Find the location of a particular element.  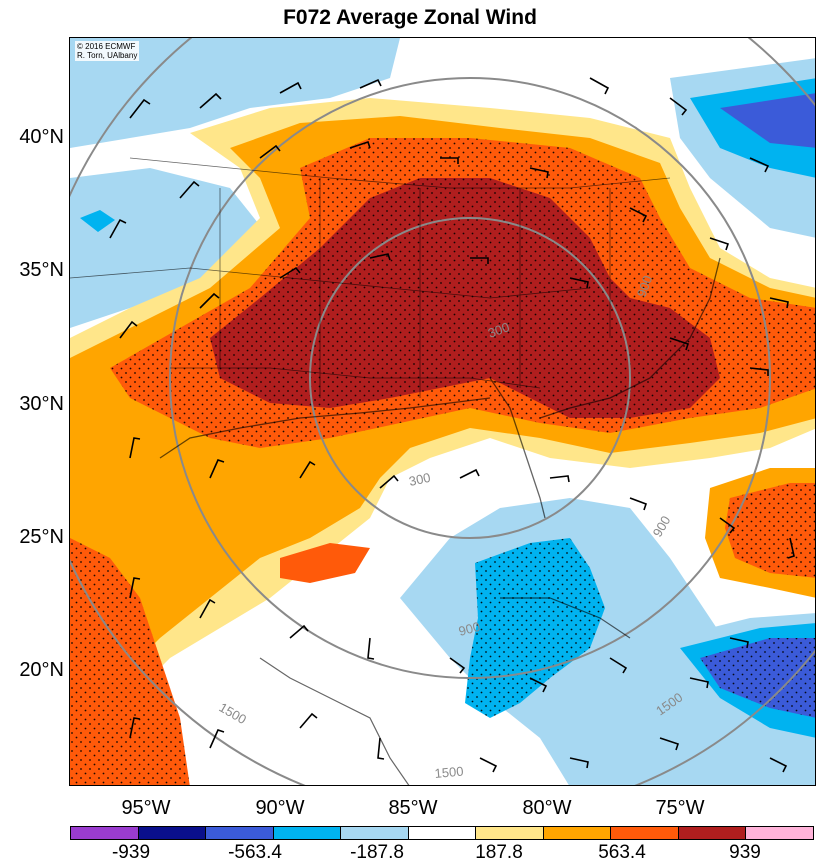

lat-label-30n: 30°N is located at coordinates (41, 404).